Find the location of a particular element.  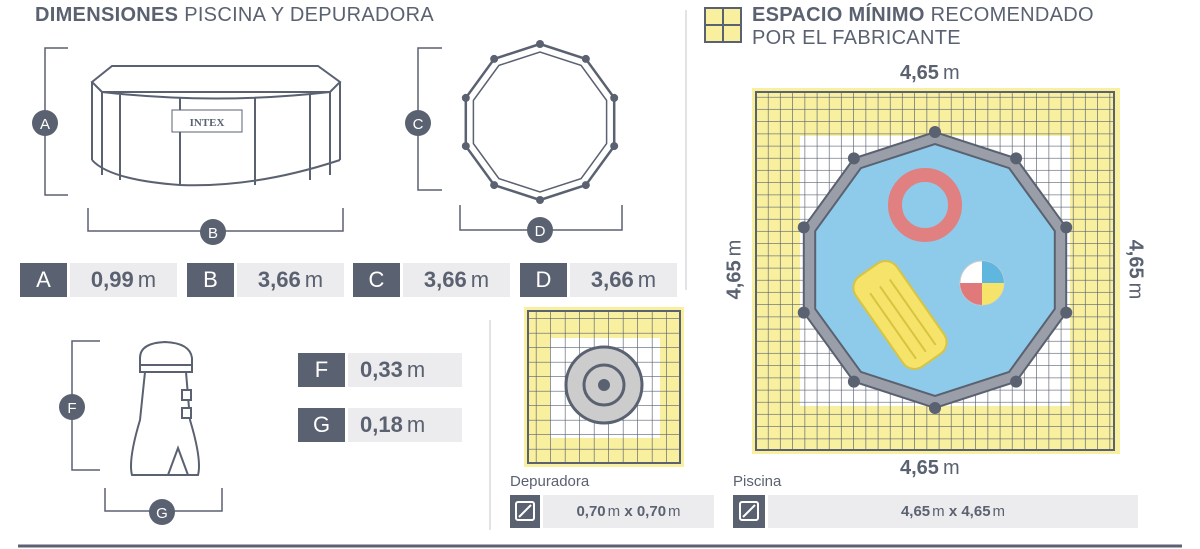

filter-space-grid is located at coordinates (604, 387).